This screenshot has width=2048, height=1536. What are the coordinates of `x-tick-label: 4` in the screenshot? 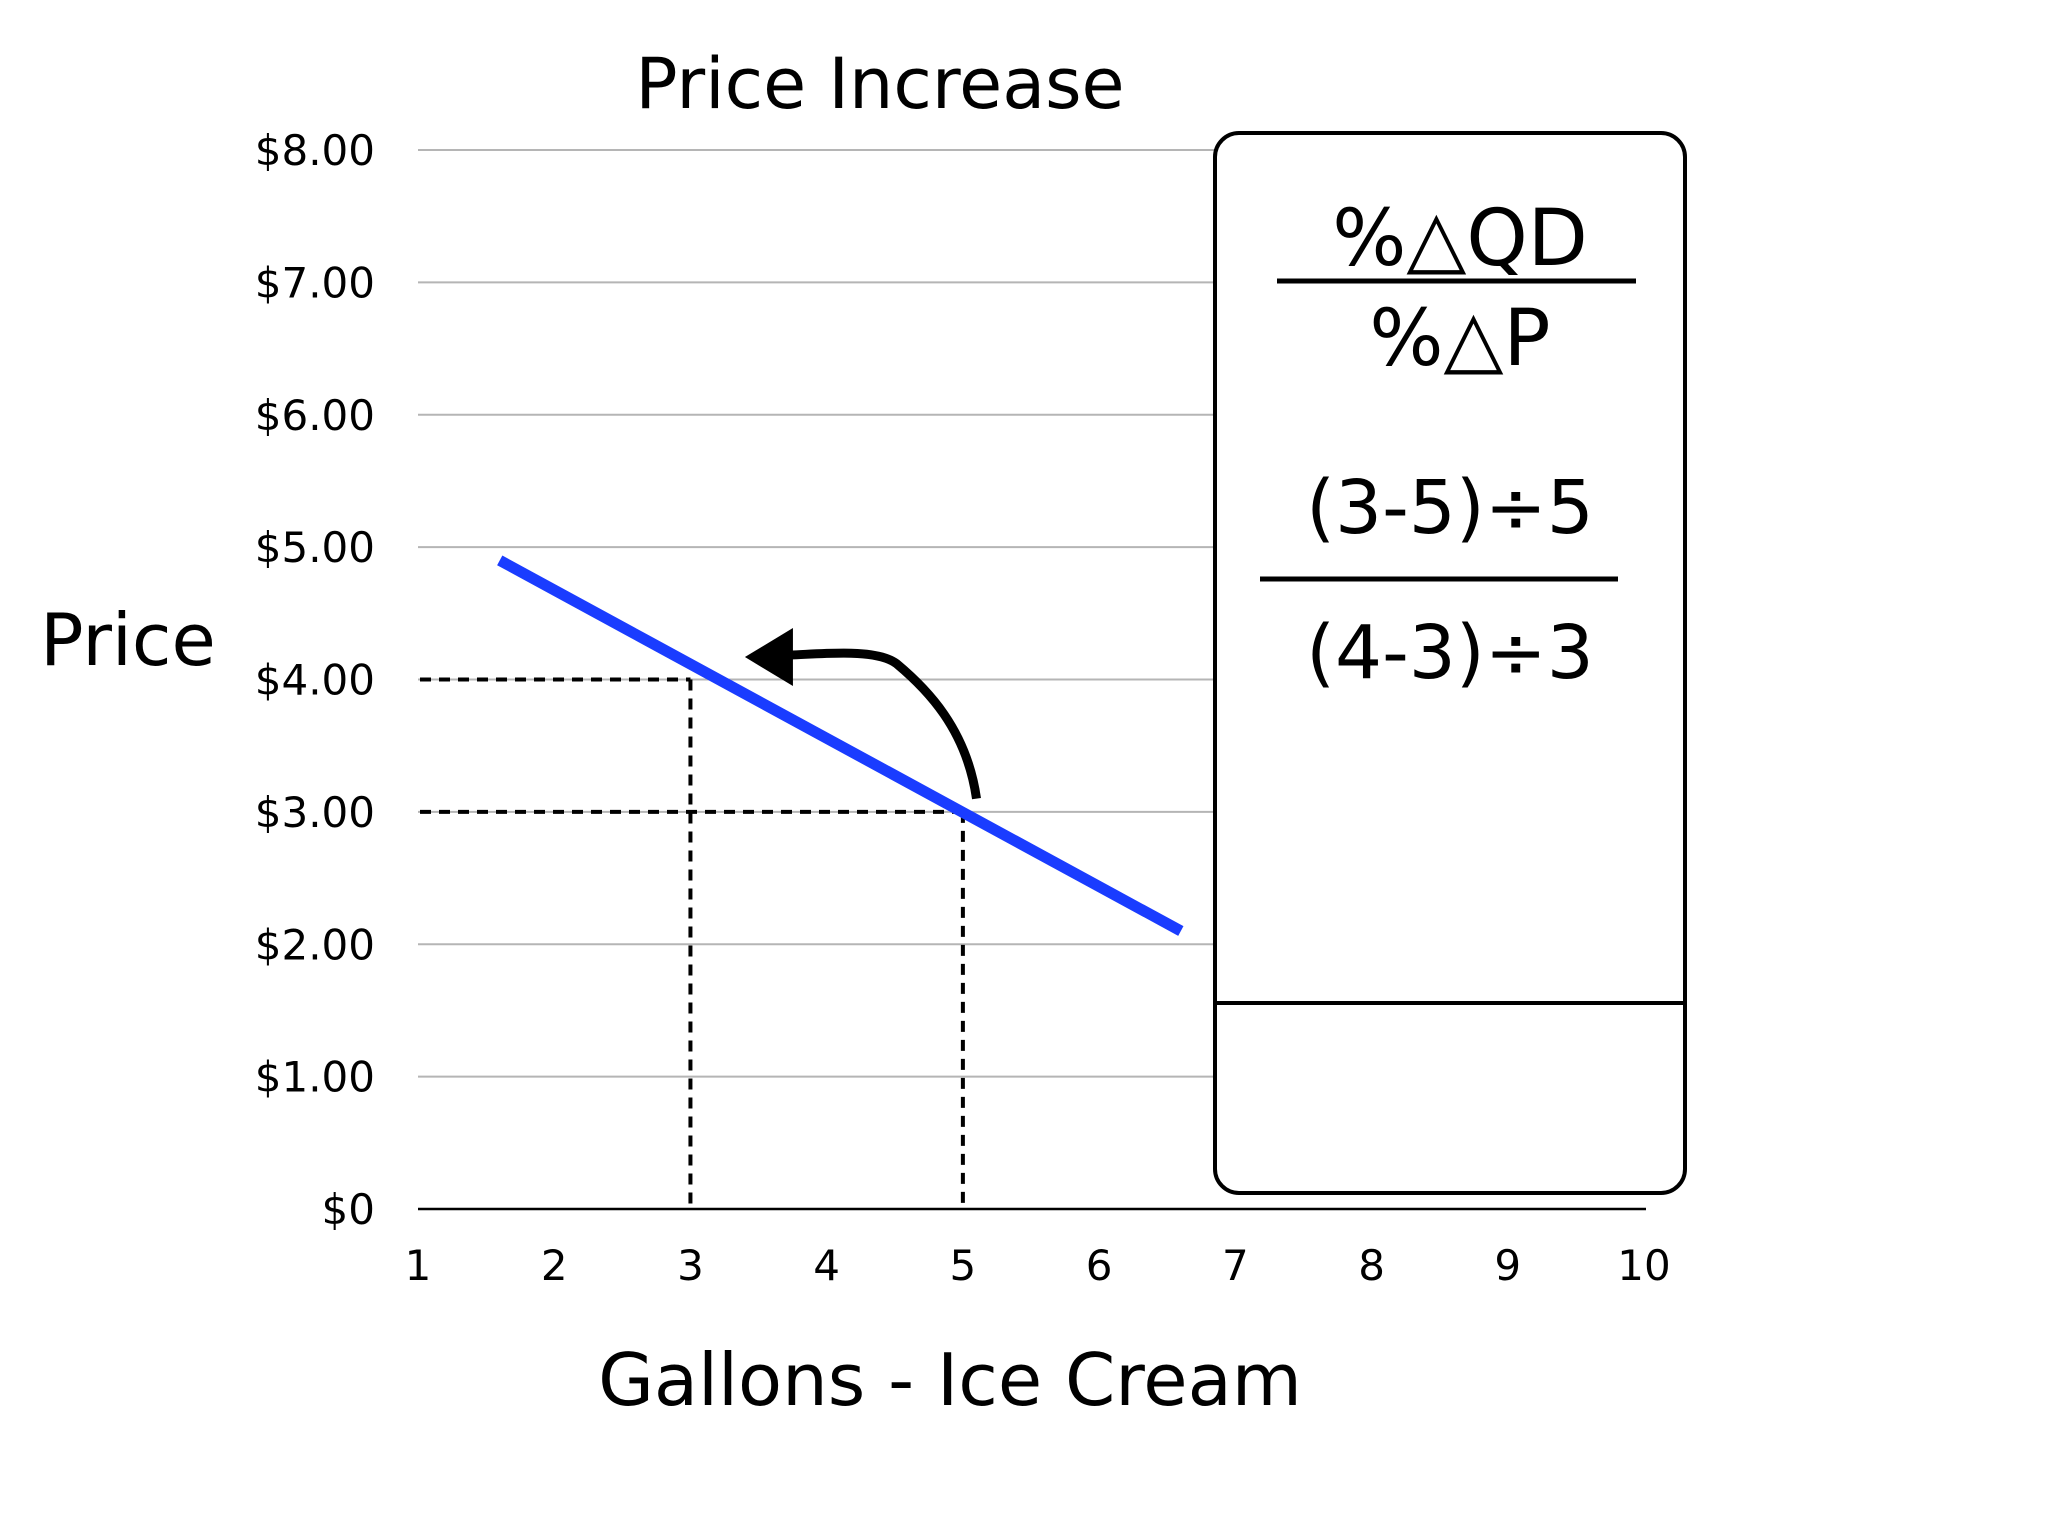 It's located at (826, 1265).